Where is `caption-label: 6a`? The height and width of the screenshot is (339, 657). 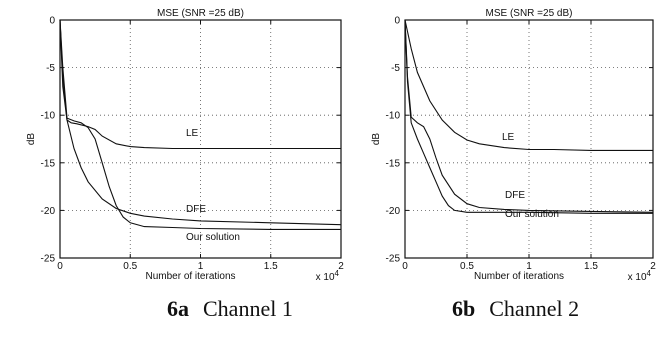 caption-label: 6a is located at coordinates (178, 308).